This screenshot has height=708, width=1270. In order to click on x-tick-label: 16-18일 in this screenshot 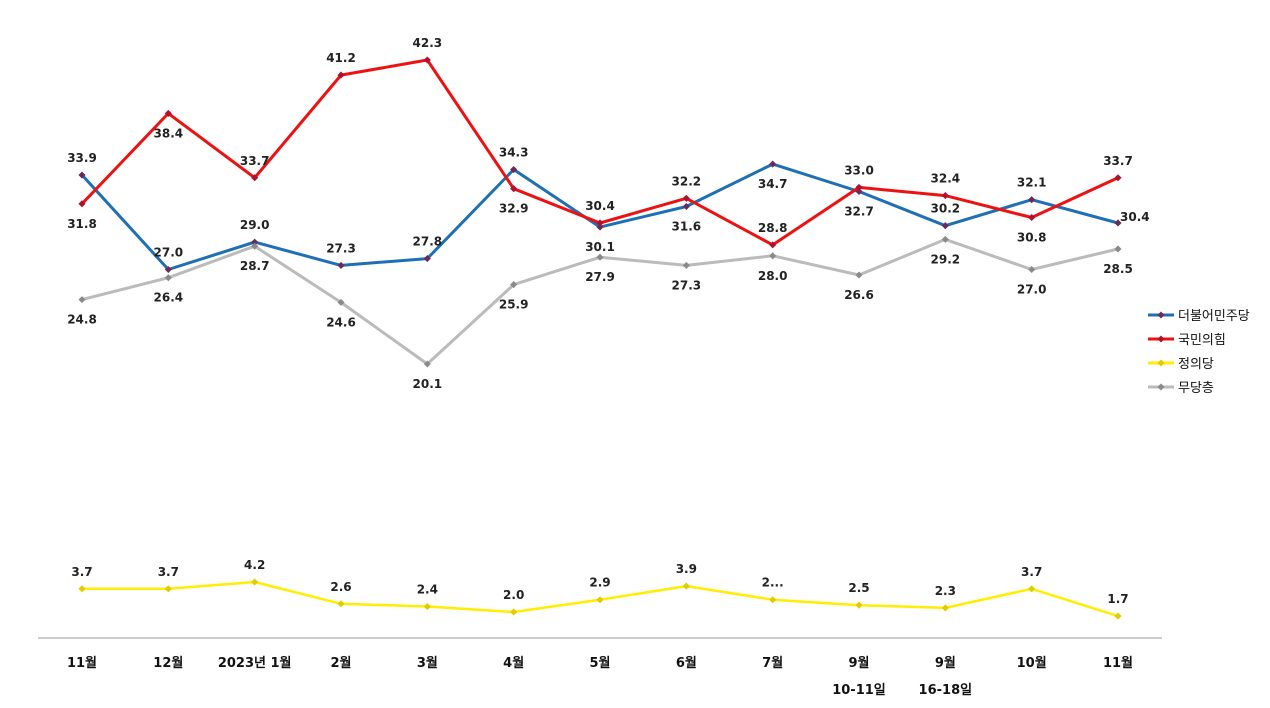, I will do `click(946, 690)`.